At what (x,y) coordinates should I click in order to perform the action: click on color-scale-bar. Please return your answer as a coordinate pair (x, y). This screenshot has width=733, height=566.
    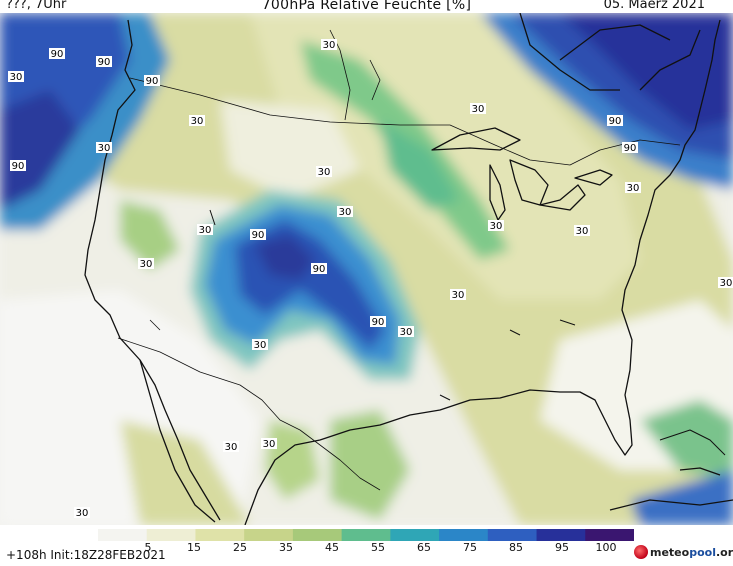
    Looking at the image, I should click on (366, 535).